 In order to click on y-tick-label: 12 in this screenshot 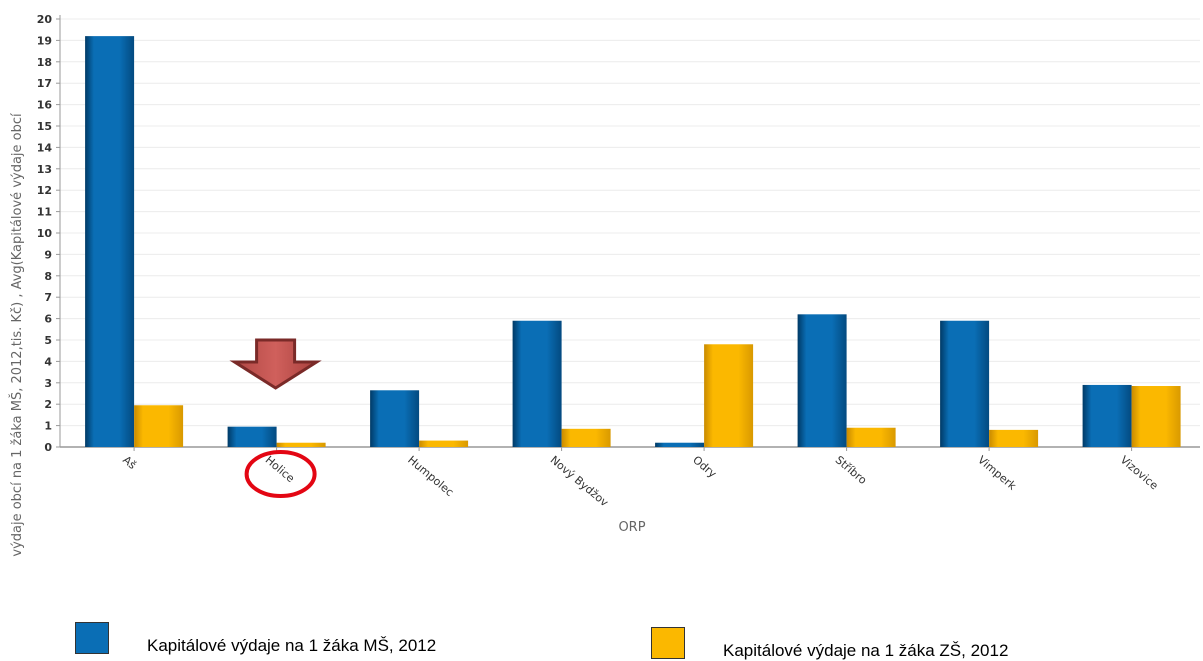, I will do `click(44, 190)`.